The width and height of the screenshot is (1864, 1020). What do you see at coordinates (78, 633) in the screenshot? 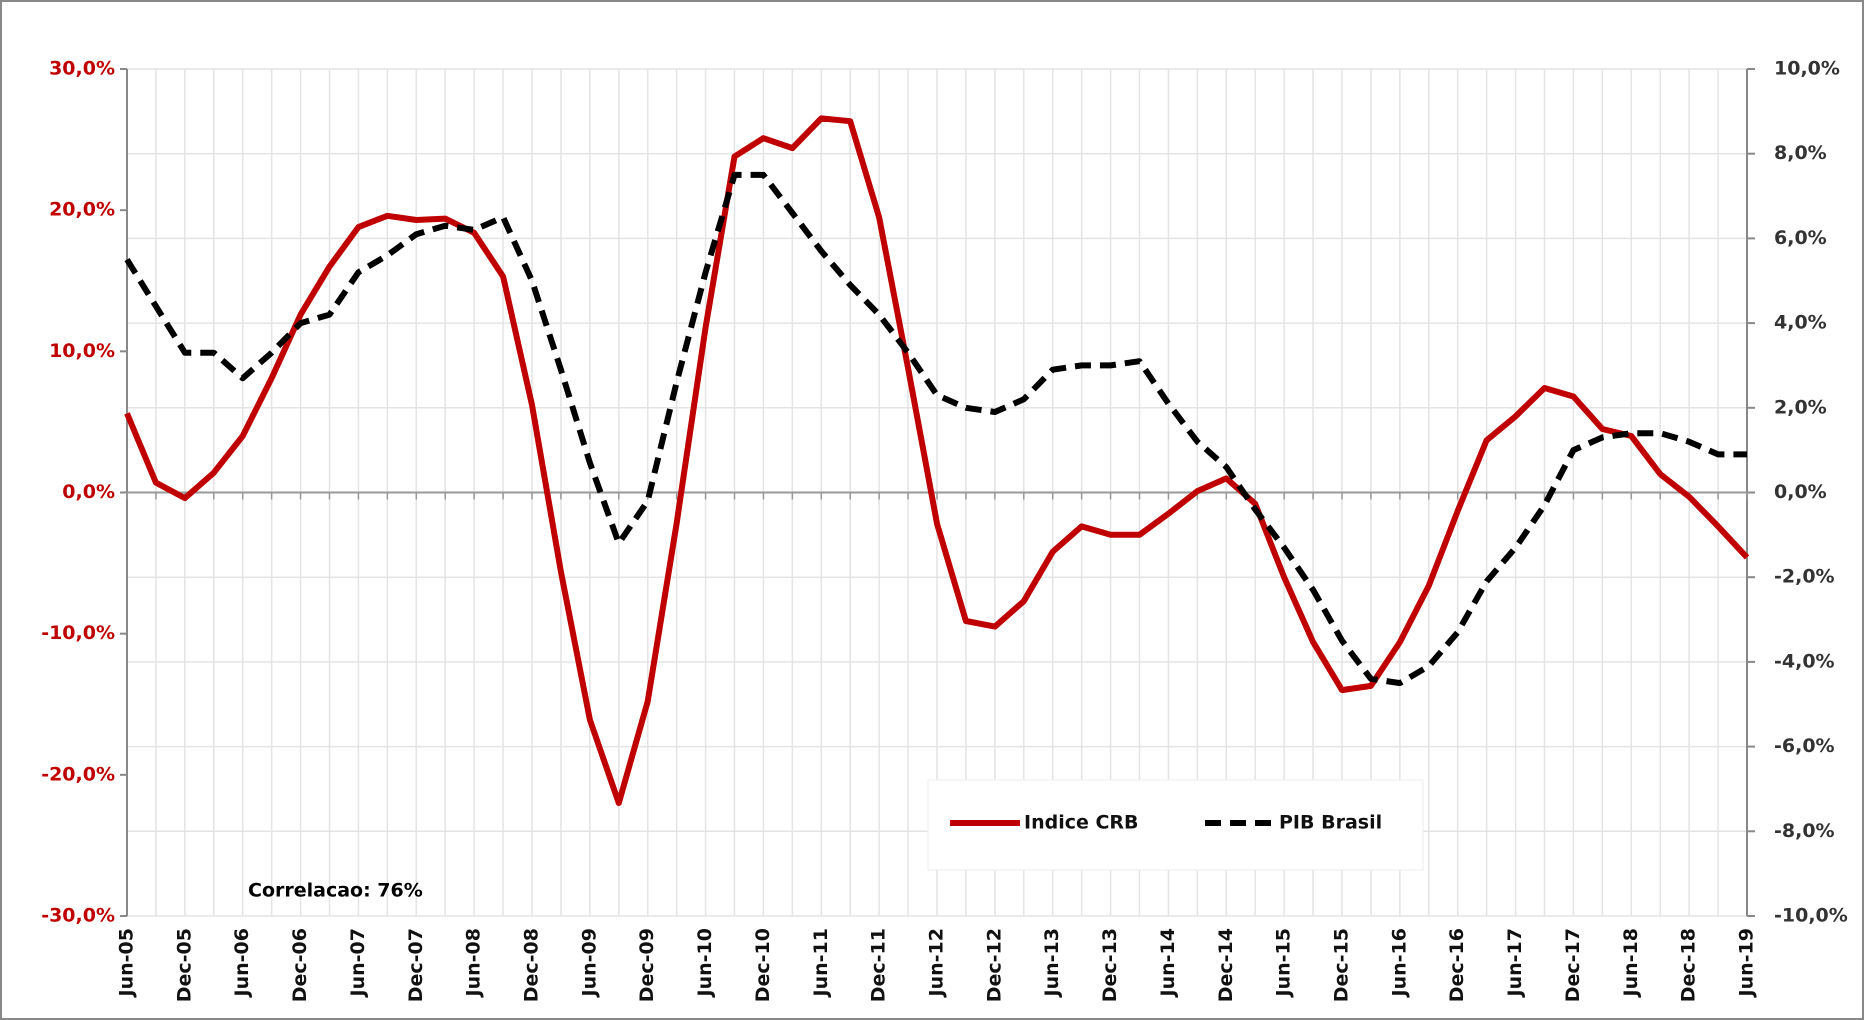
I see `y-tick-label: -10,0%` at bounding box center [78, 633].